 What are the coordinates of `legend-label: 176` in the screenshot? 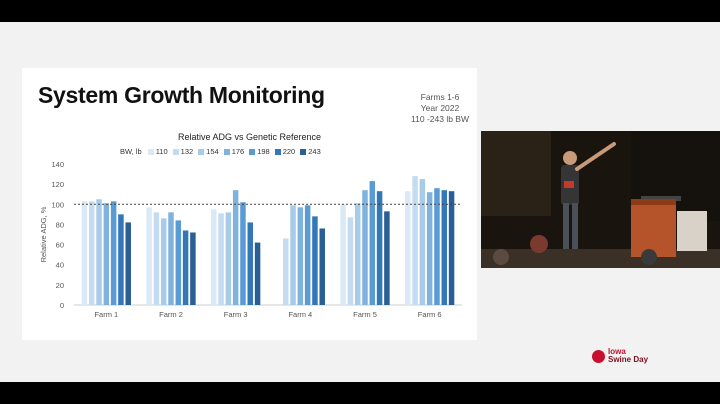 It's located at (238, 151).